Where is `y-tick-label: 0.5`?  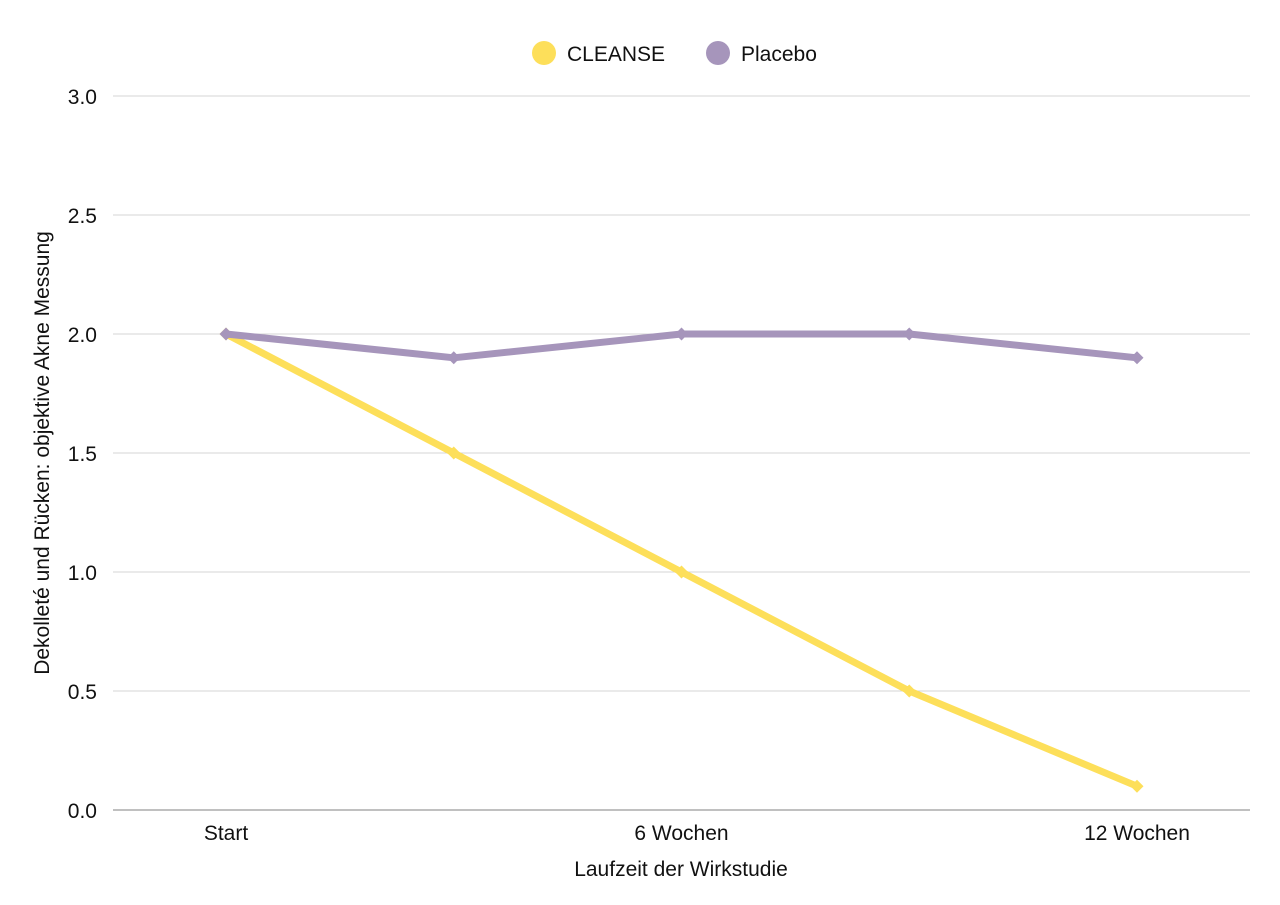 y-tick-label: 0.5 is located at coordinates (82, 692).